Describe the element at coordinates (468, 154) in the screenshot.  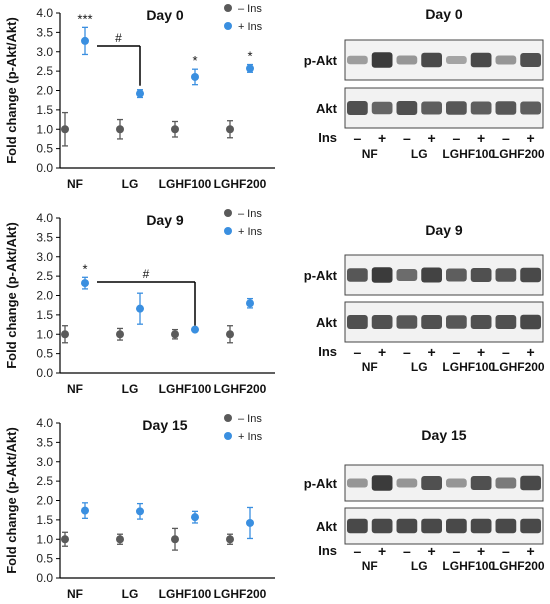
I see `group-label: LGHF100` at that location.